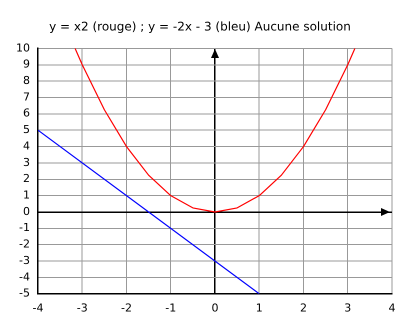 This screenshot has height=331, width=414. Describe the element at coordinates (38, 307) in the screenshot. I see `x-tick-label: -4` at that location.